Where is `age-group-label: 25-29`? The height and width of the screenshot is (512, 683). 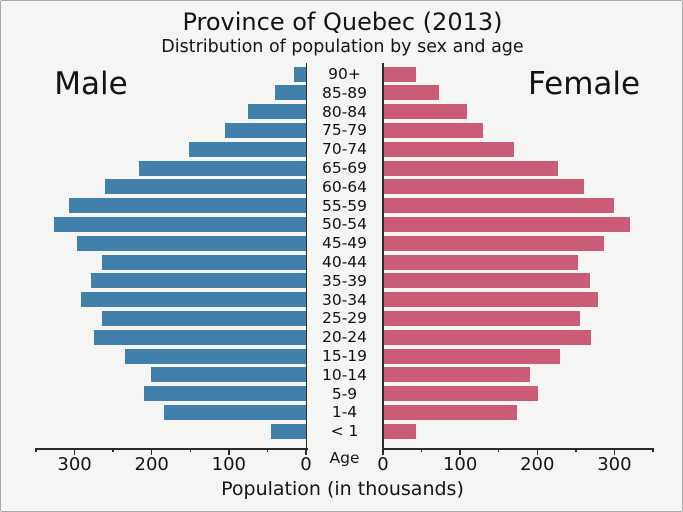
age-group-label: 25-29 is located at coordinates (344, 318).